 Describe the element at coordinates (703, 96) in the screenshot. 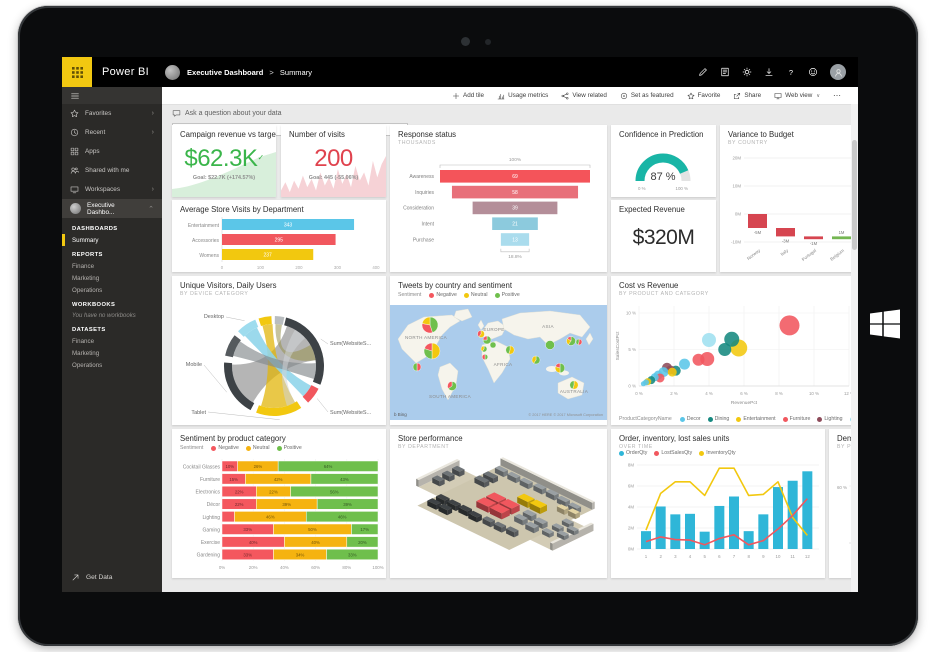

I see `toolbar-favorite: Favorite` at that location.